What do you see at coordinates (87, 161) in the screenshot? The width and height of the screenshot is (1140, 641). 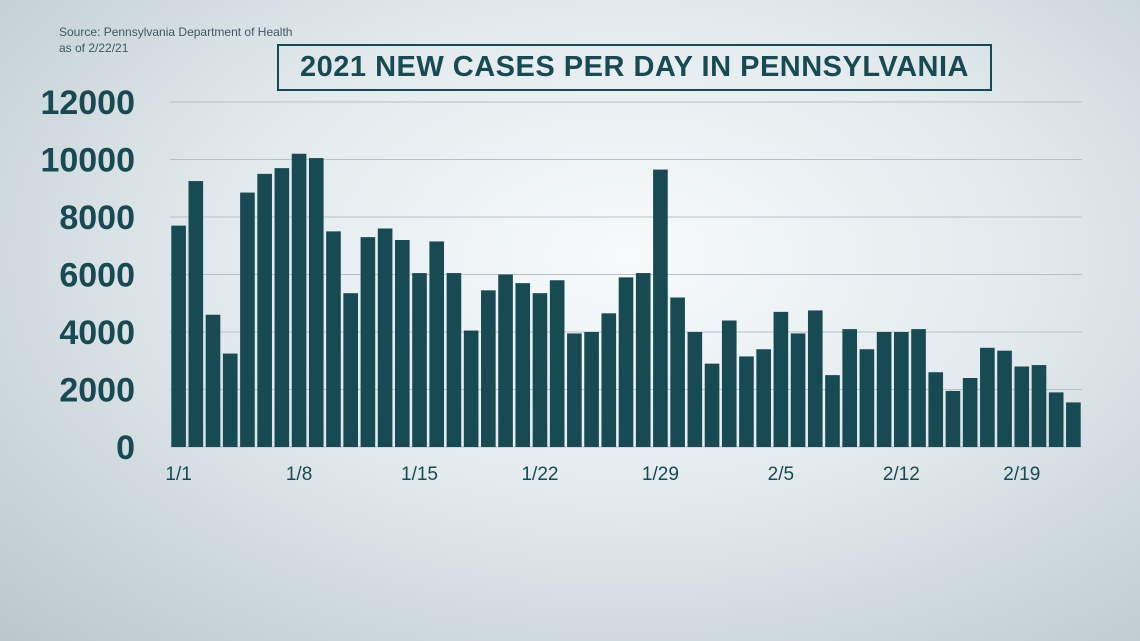 I see `y-tick-label: 10000` at bounding box center [87, 161].